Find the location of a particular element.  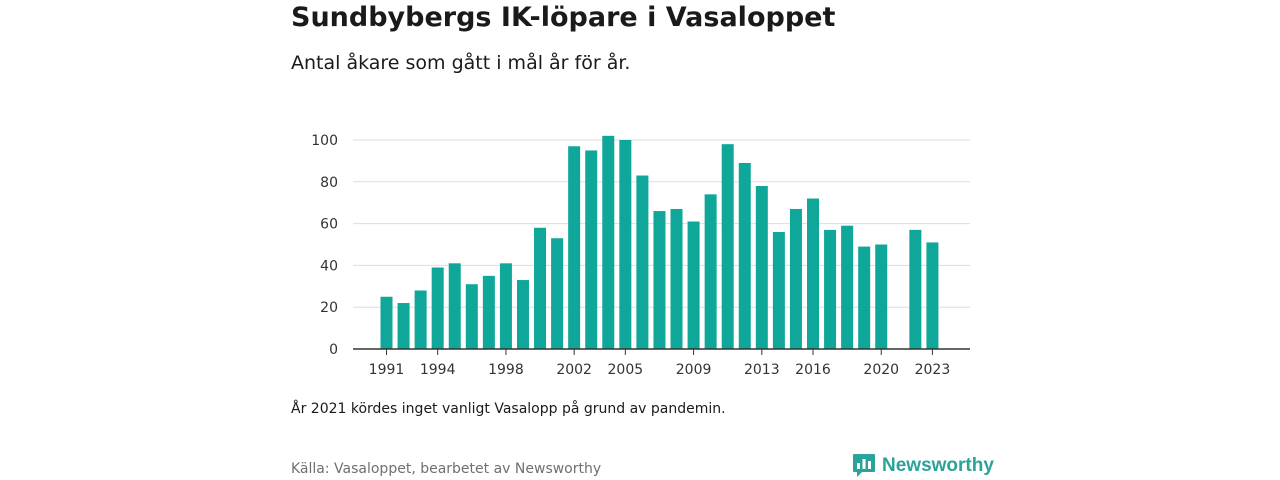

bar-1993 is located at coordinates (420, 319).